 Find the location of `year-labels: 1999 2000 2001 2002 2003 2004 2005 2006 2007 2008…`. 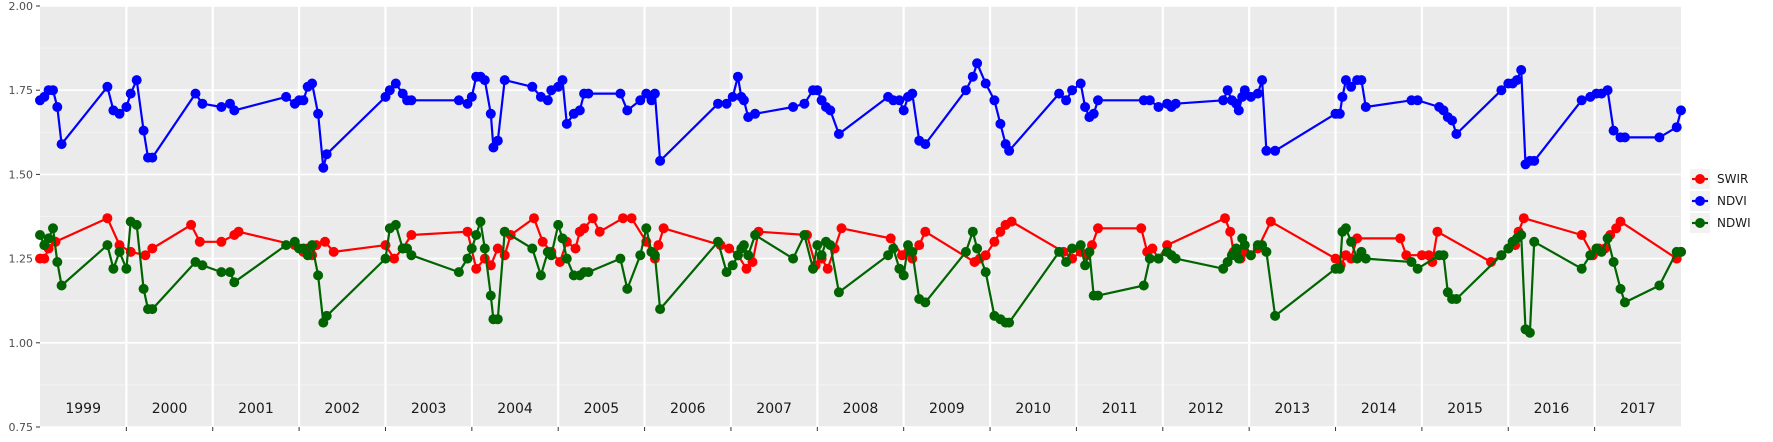

year-labels: 1999 2000 2001 2002 2003 2004 2005 2006 2007 2008… is located at coordinates (860, 409).